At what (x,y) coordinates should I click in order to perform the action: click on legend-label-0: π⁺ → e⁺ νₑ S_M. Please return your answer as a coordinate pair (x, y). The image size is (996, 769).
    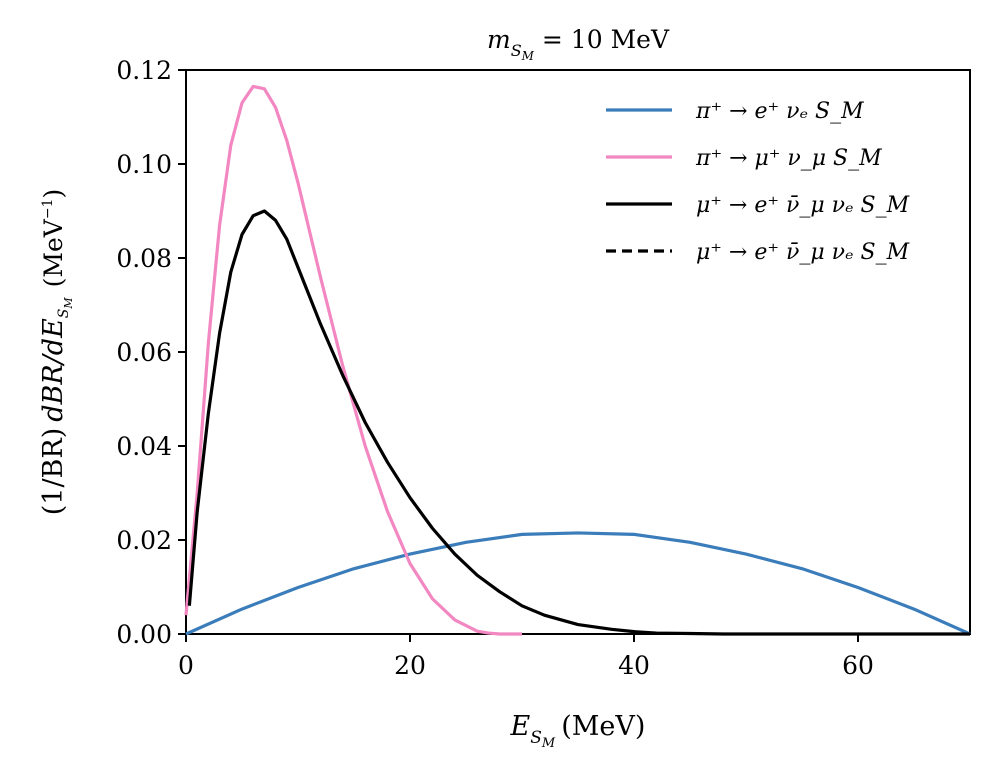
    Looking at the image, I should click on (779, 111).